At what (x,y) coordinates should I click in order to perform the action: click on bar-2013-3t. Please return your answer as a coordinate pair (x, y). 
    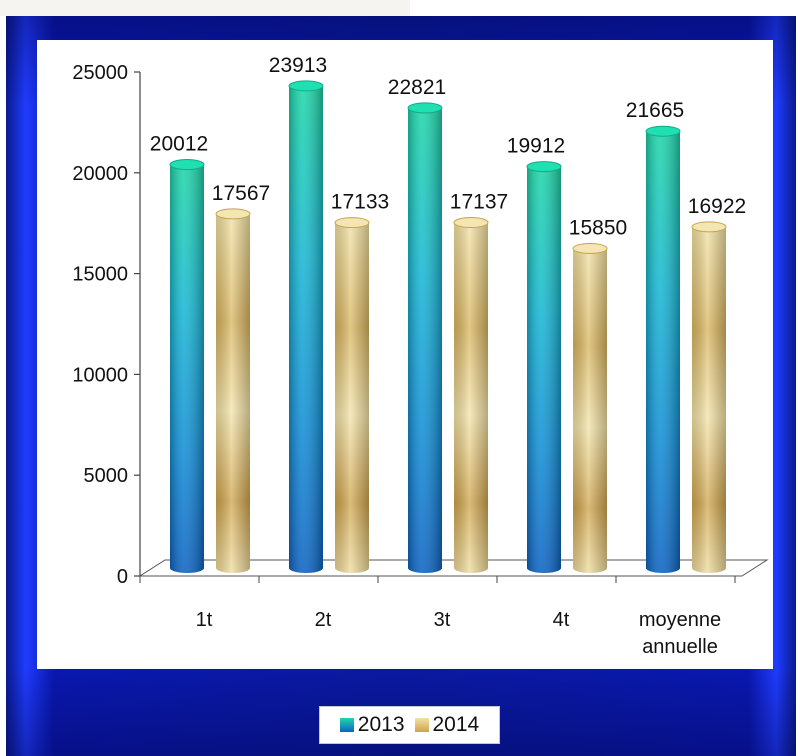
    Looking at the image, I should click on (425, 337).